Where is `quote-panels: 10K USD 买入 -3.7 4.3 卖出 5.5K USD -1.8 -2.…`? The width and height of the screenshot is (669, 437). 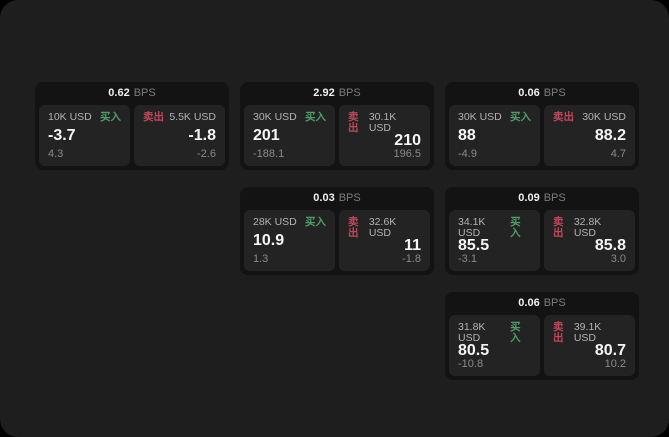
quote-panels: 10K USD 买入 -3.7 4.3 卖出 5.5K USD -1.8 -2.… is located at coordinates (132, 135).